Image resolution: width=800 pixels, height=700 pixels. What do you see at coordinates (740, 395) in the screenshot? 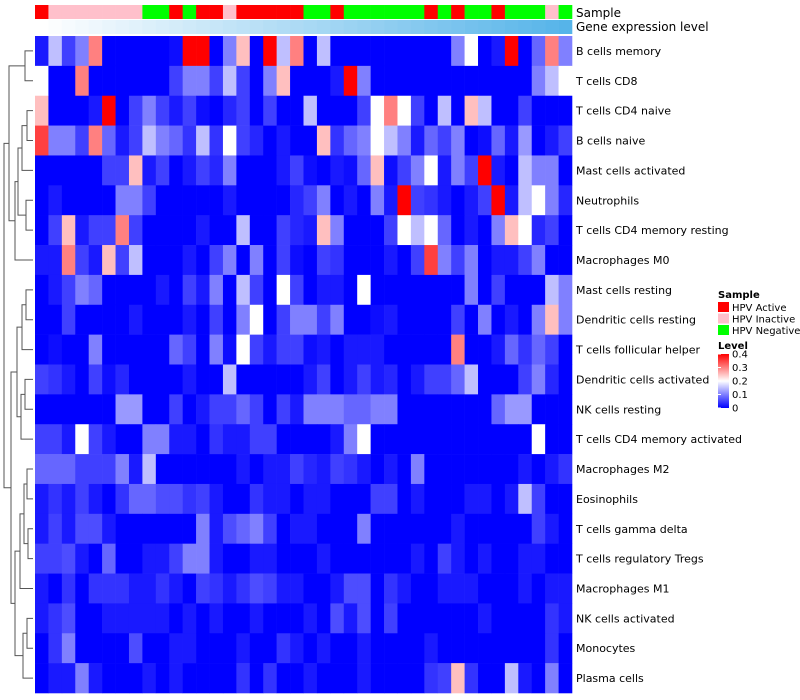
I see `legend-tick-label: 0.1` at bounding box center [740, 395].